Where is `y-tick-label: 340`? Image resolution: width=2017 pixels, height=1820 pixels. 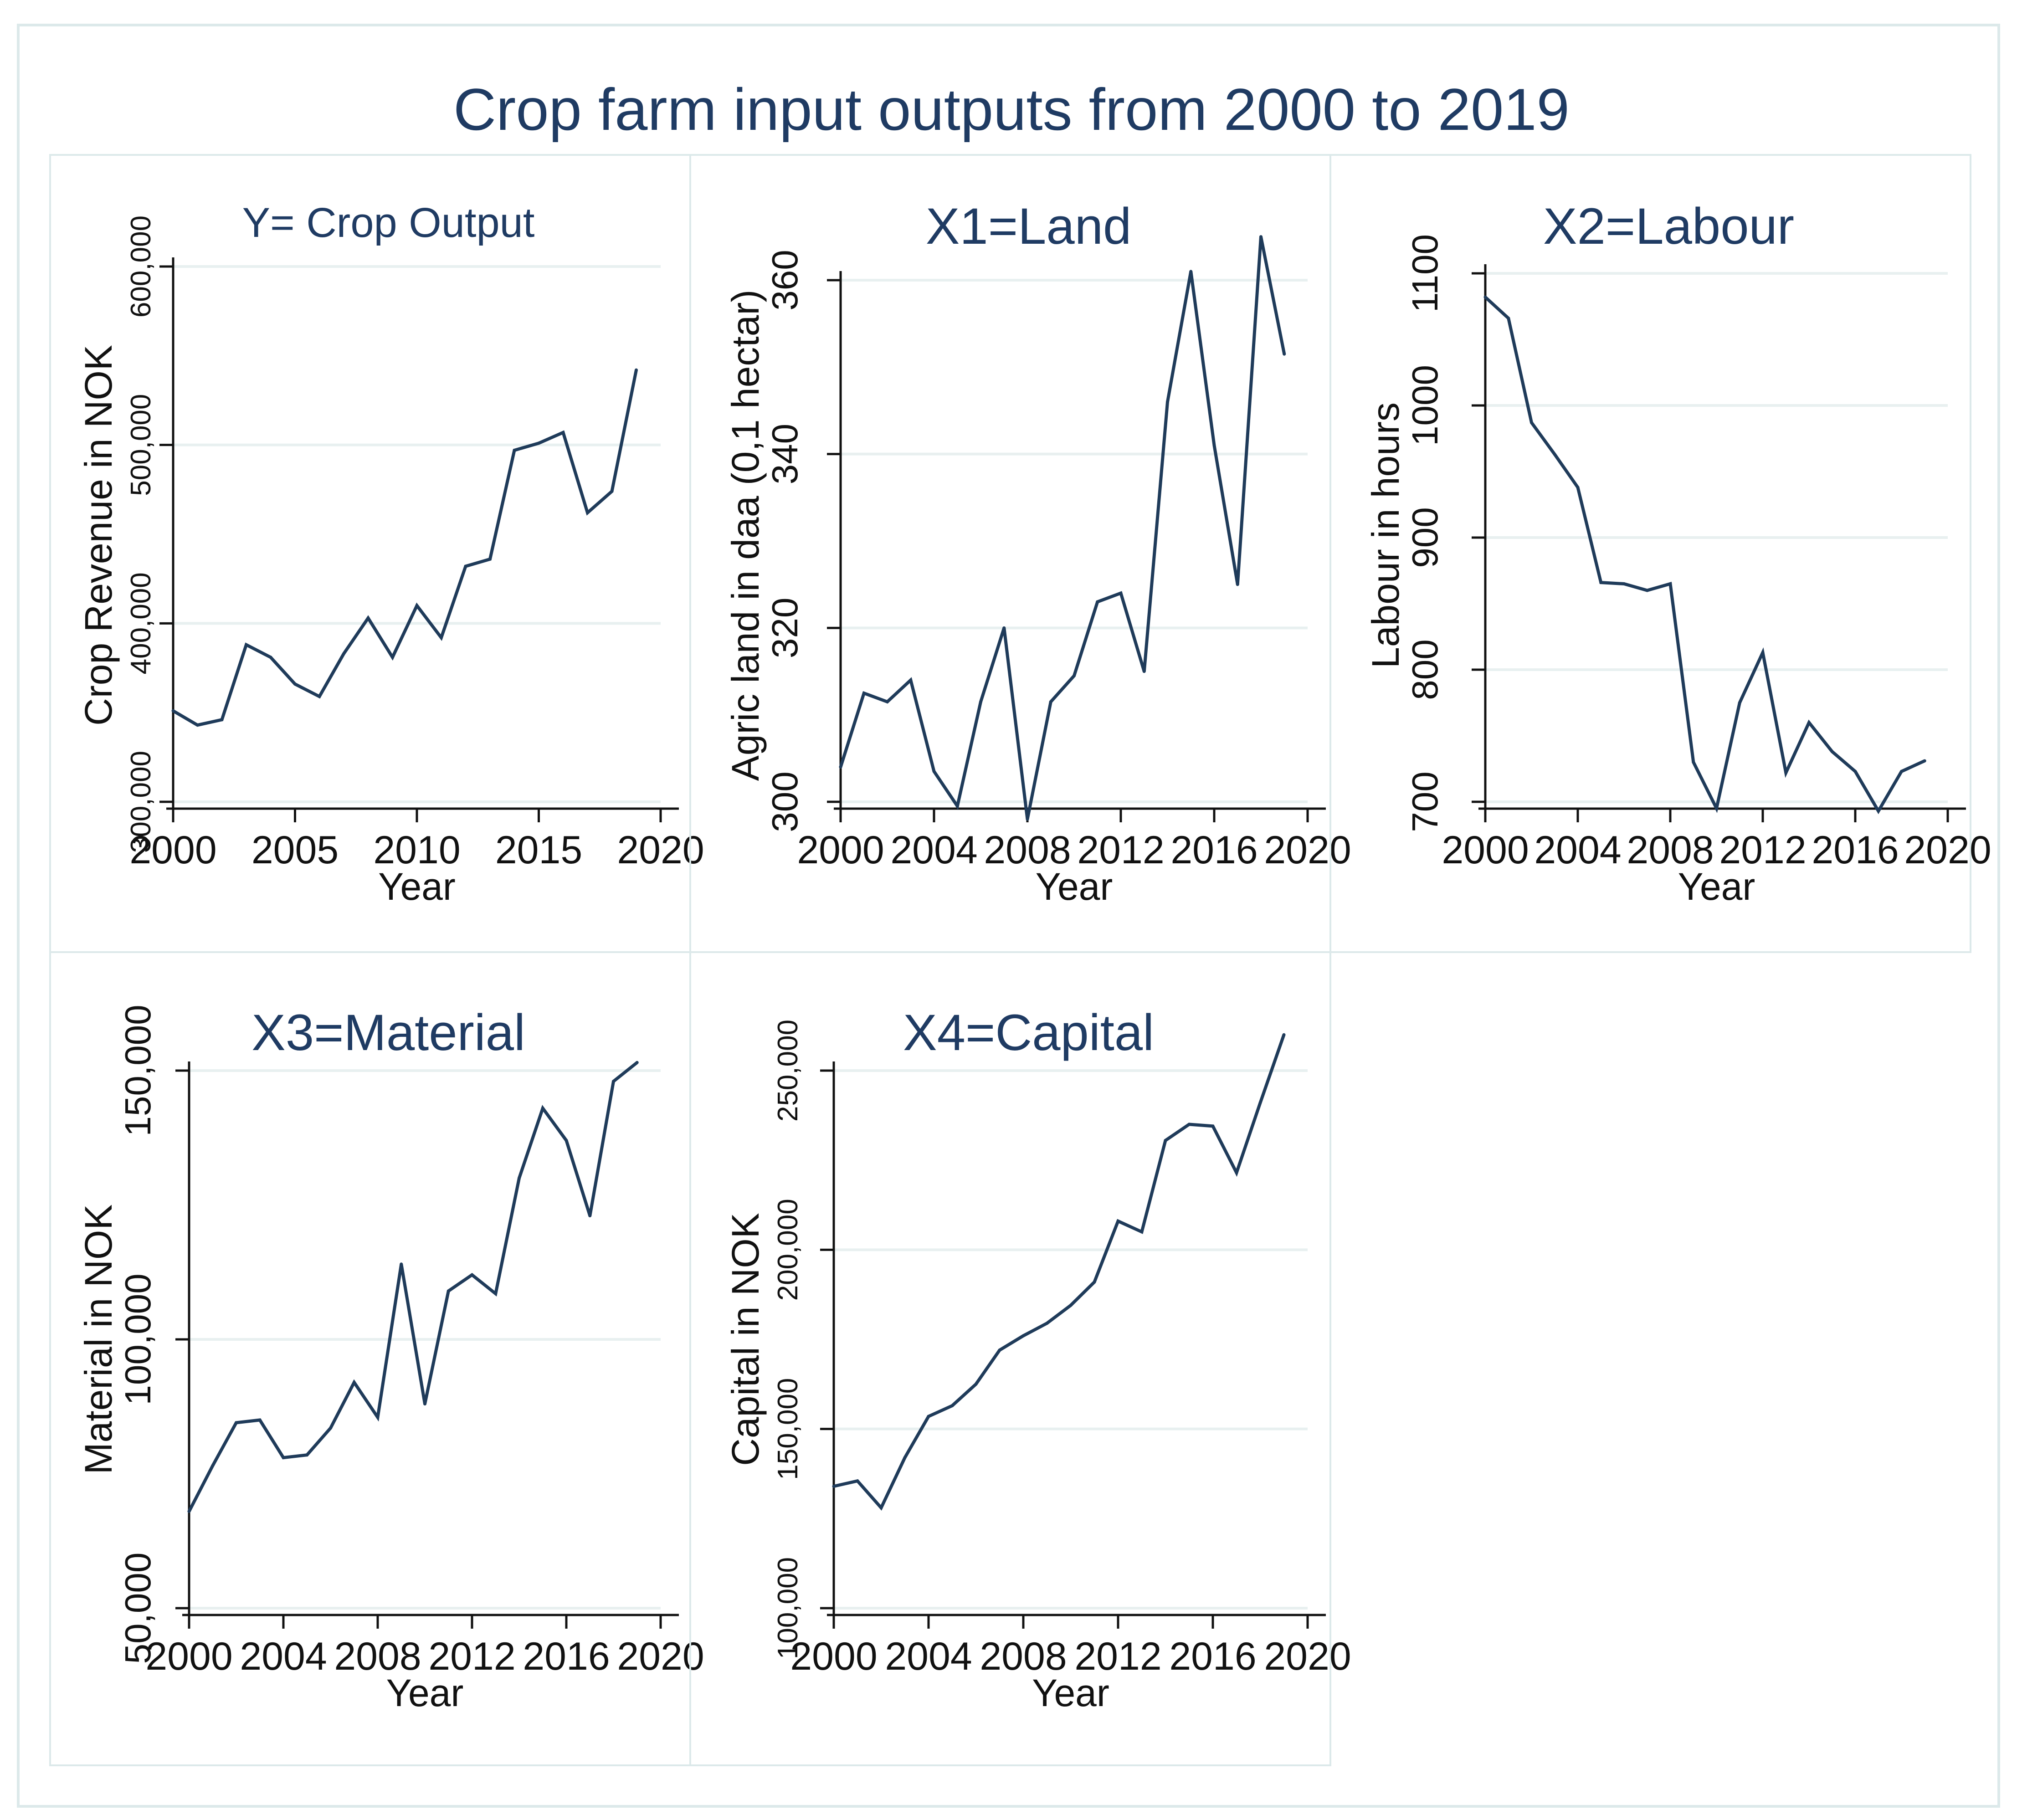 y-tick-label: 340 is located at coordinates (785, 454).